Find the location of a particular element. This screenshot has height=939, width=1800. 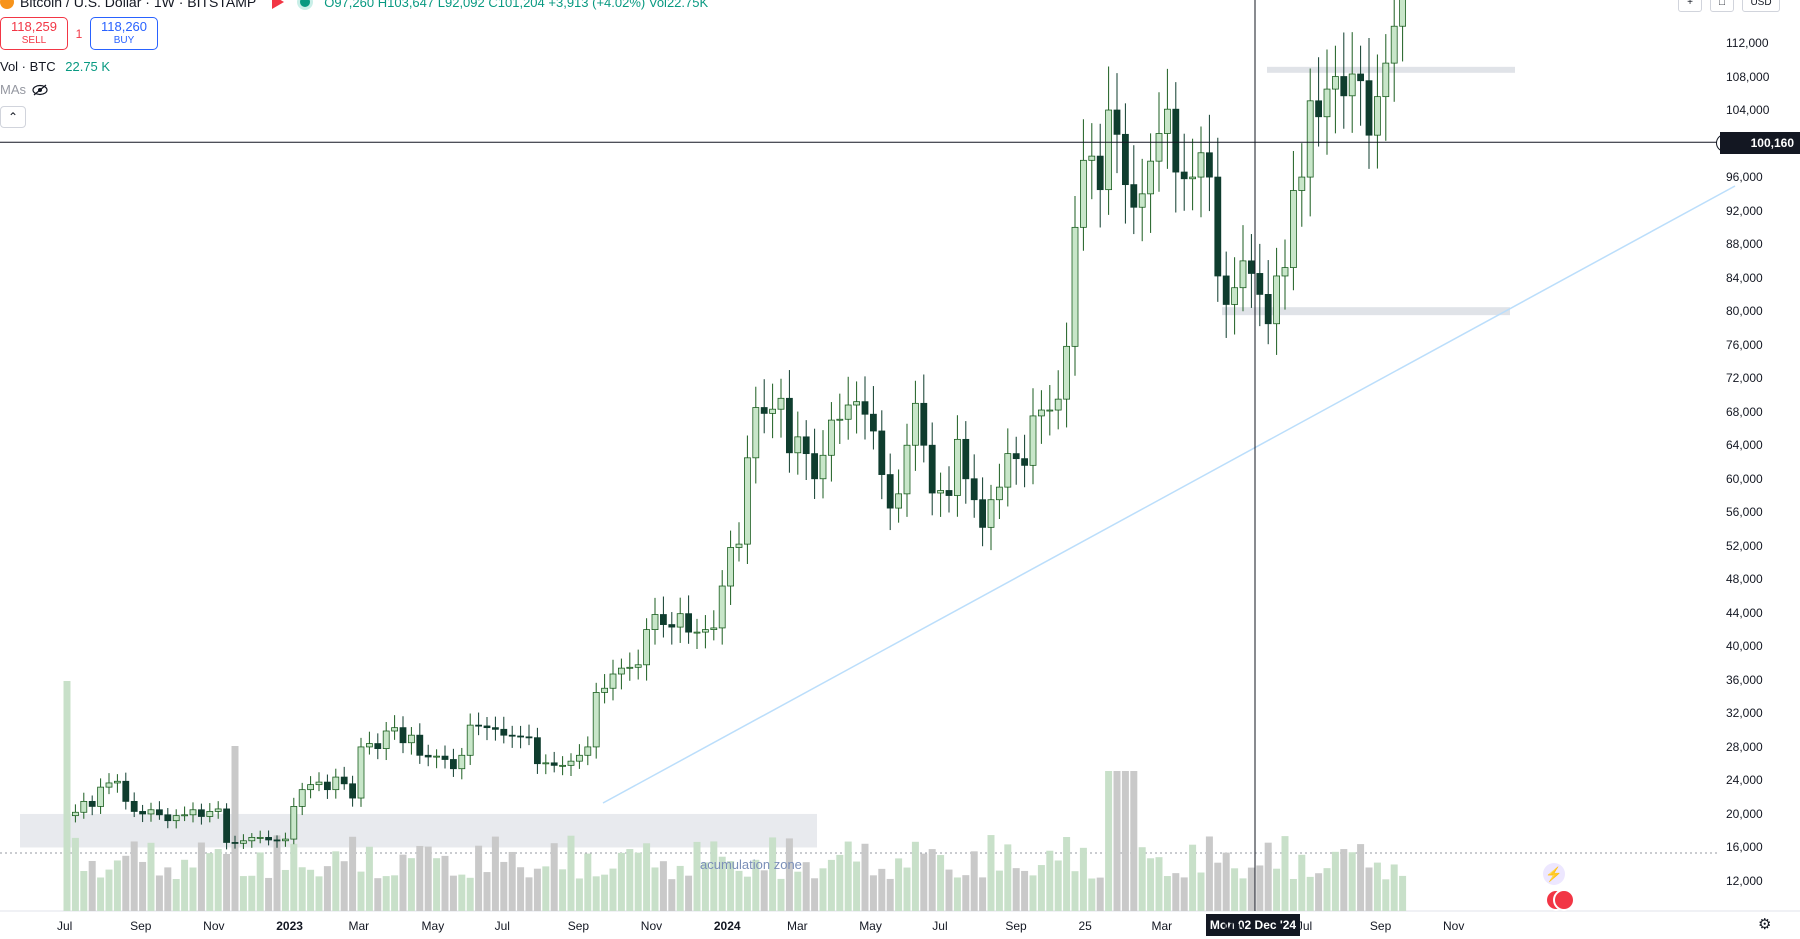

collapse-legend-button: ⌃ is located at coordinates (13, 117).